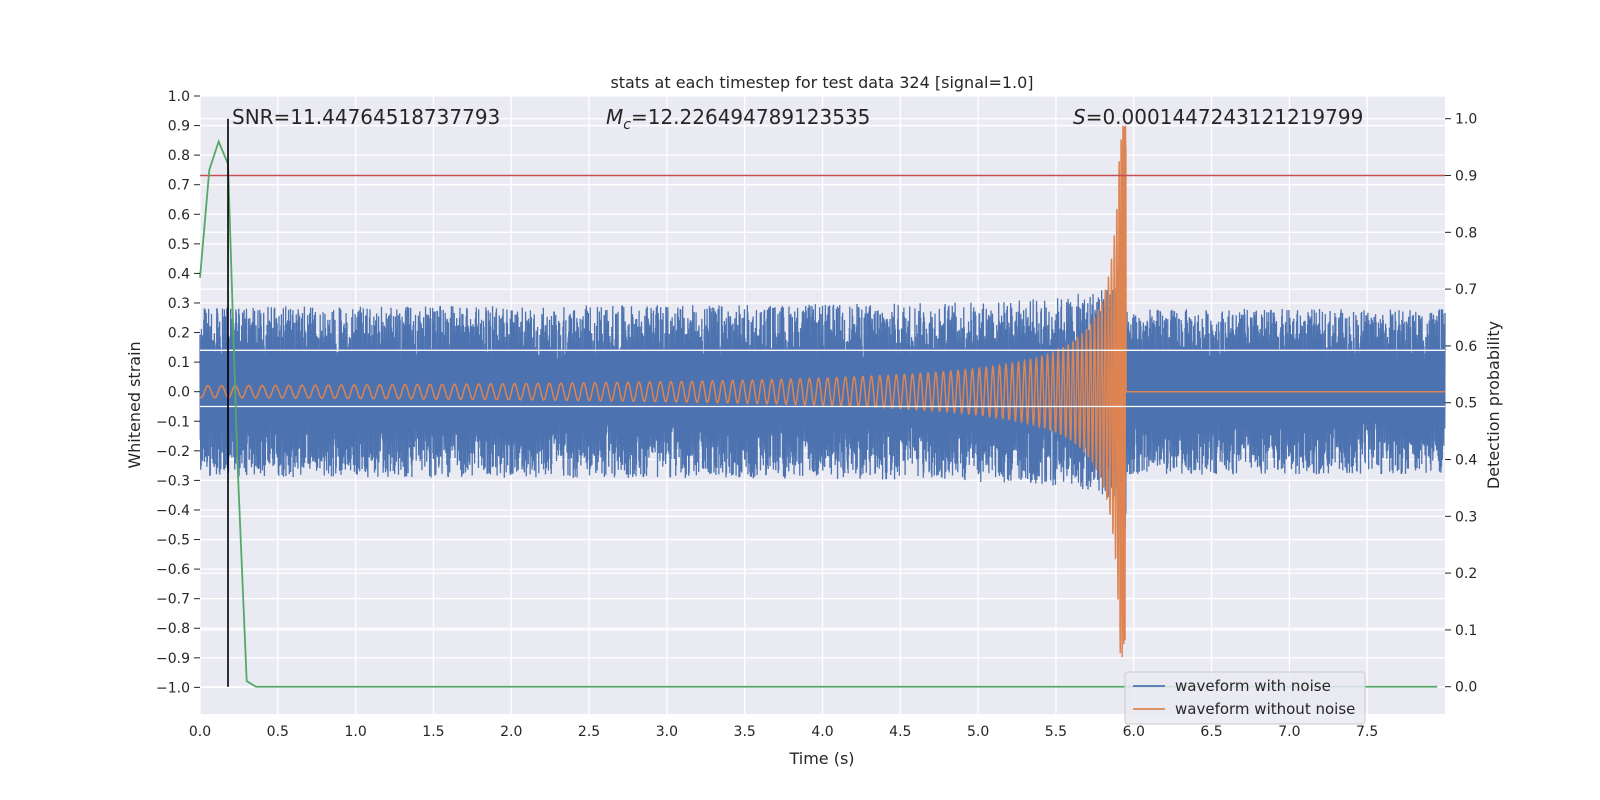  Describe the element at coordinates (179, 97) in the screenshot. I see `y-tick-label: 1.0` at that location.